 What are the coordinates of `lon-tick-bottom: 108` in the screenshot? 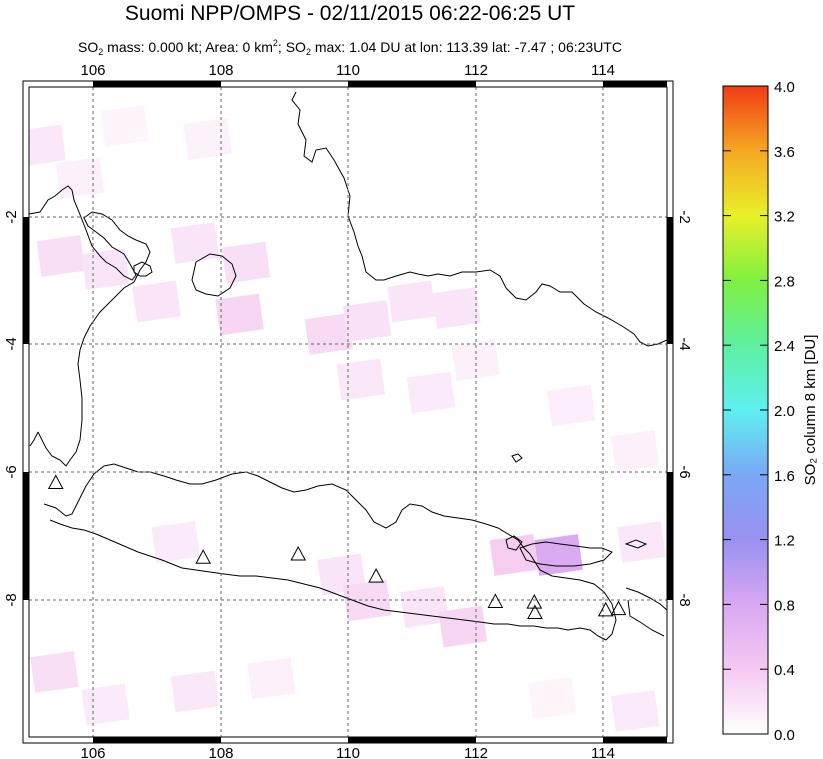 It's located at (220, 752).